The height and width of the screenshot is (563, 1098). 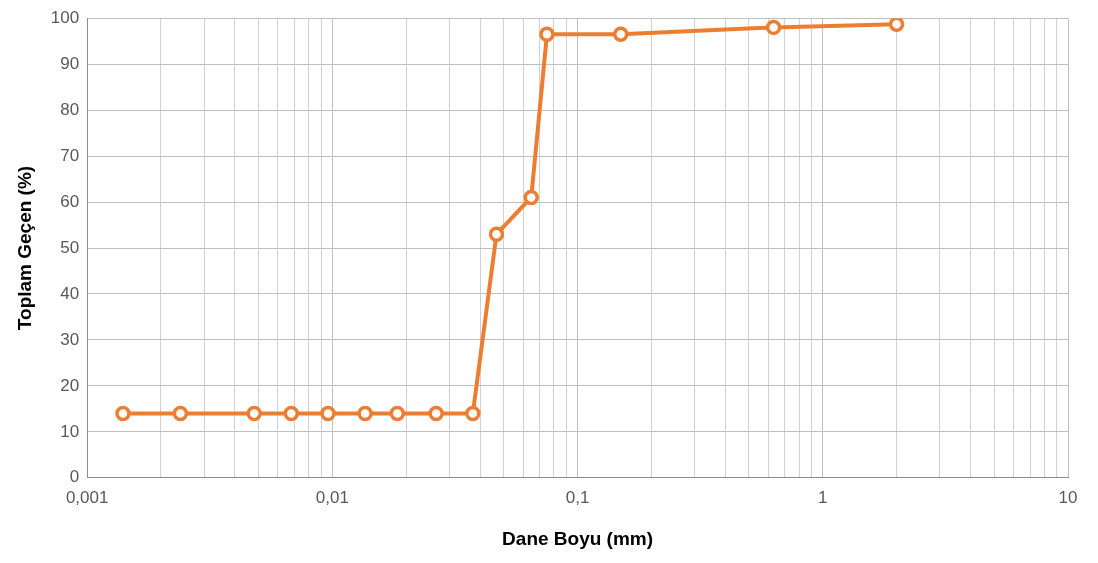 I want to click on x-tick-label: 1, so click(x=823, y=497).